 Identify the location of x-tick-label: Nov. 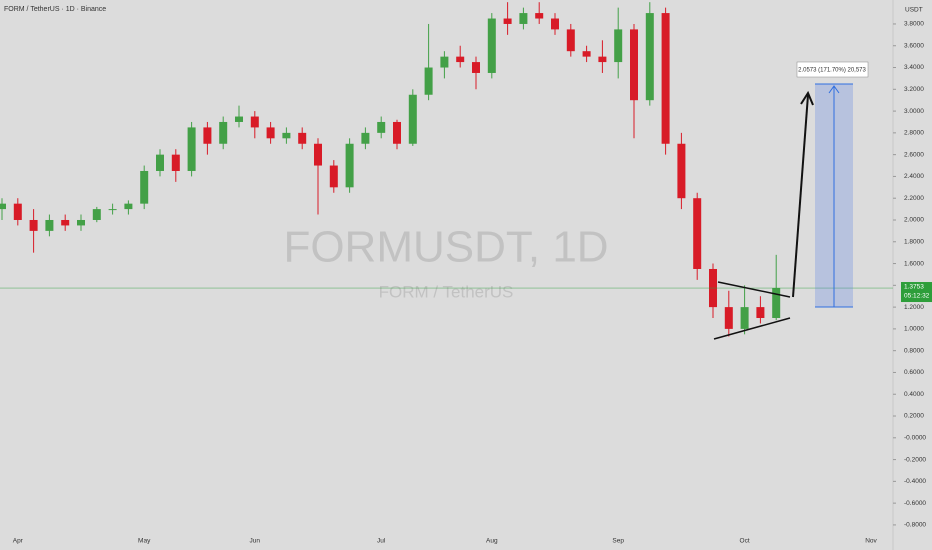
(871, 541).